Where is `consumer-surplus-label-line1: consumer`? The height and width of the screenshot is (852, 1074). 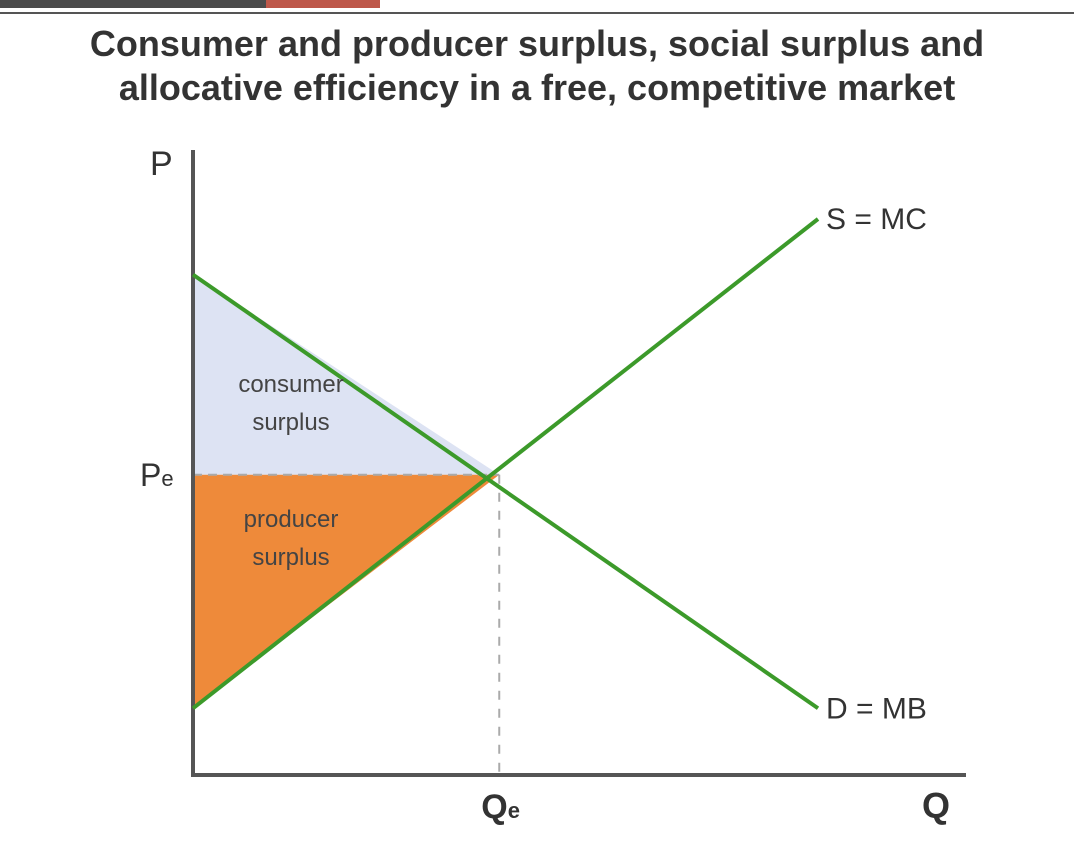
consumer-surplus-label-line1: consumer is located at coordinates (290, 384).